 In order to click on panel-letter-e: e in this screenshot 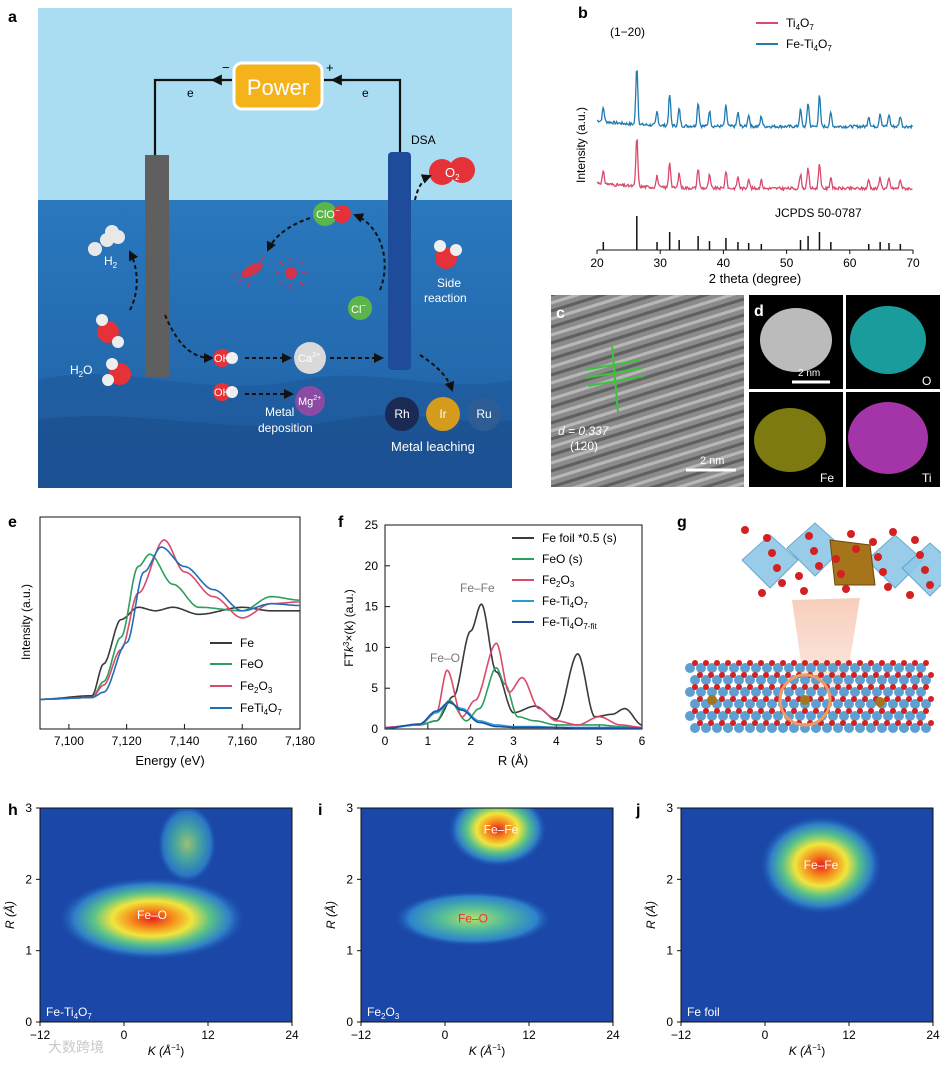, I will do `click(12, 522)`.